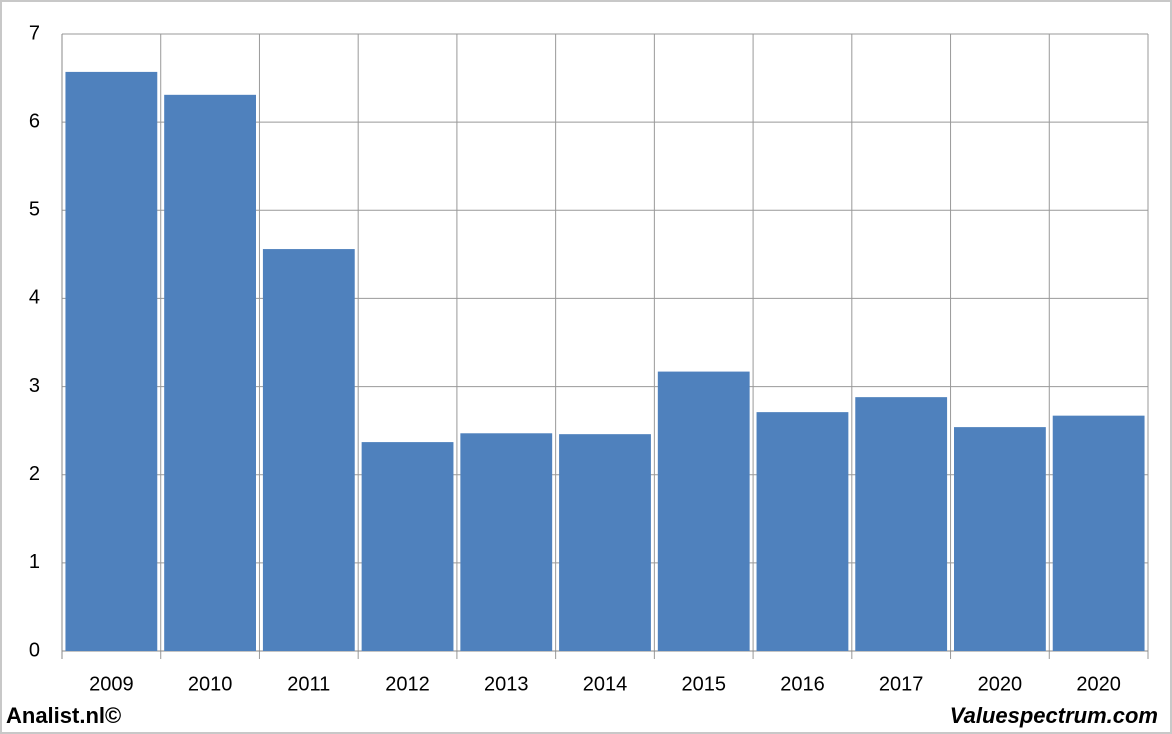 This screenshot has width=1172, height=734. I want to click on y-tick-label: 4, so click(34, 298).